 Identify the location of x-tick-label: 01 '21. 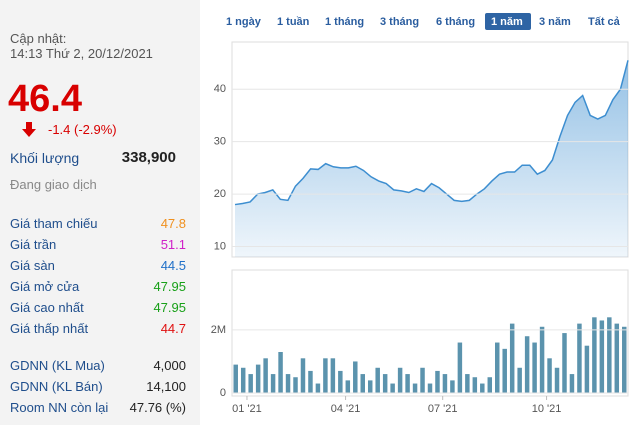
(247, 409).